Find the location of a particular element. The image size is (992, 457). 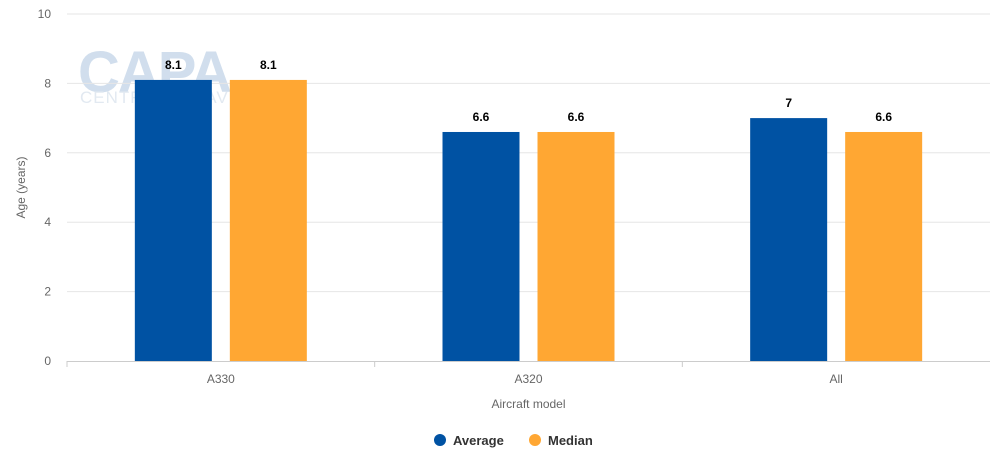

y-tick-label: 6 is located at coordinates (47, 153).